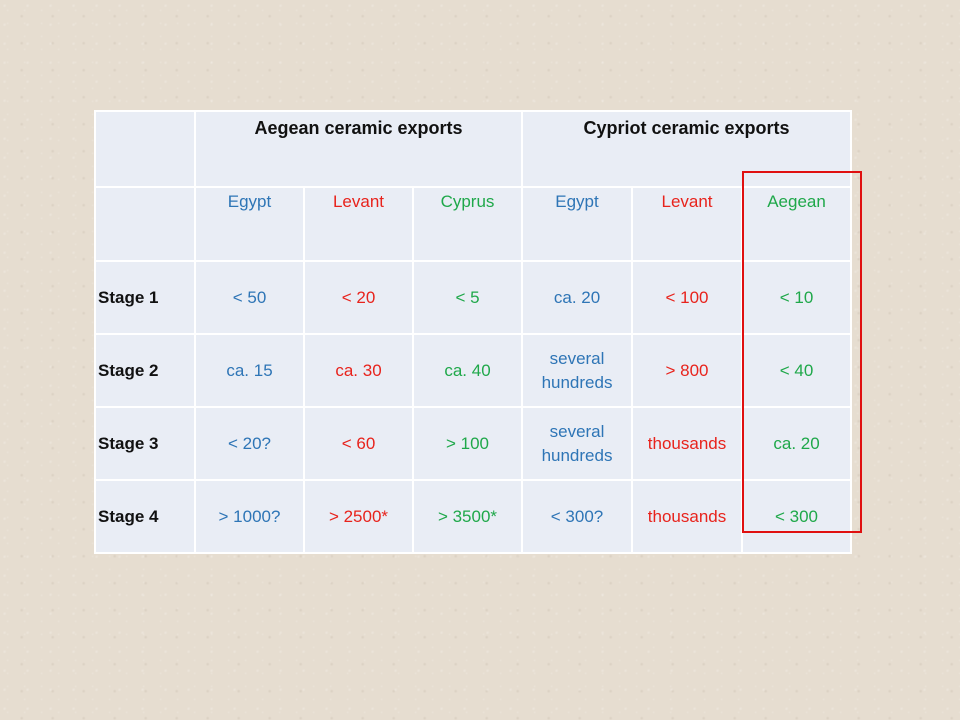 The width and height of the screenshot is (960, 720). Describe the element at coordinates (145, 370) in the screenshot. I see `row-label: Stage 2` at that location.